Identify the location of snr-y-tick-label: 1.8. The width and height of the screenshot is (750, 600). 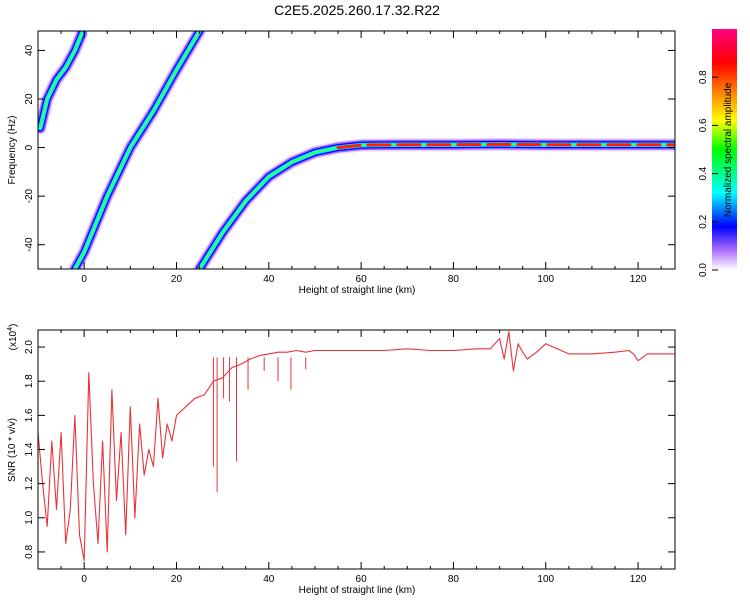
(29, 381).